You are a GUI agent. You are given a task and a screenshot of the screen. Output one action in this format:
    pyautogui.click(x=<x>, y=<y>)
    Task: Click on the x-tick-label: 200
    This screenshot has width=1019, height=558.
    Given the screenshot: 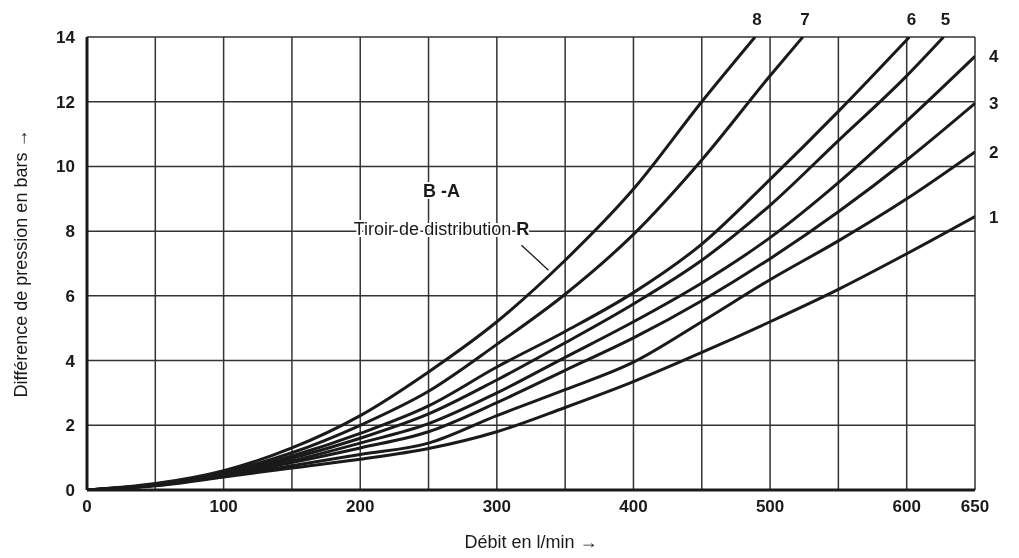 What is the action you would take?
    pyautogui.click(x=360, y=507)
    